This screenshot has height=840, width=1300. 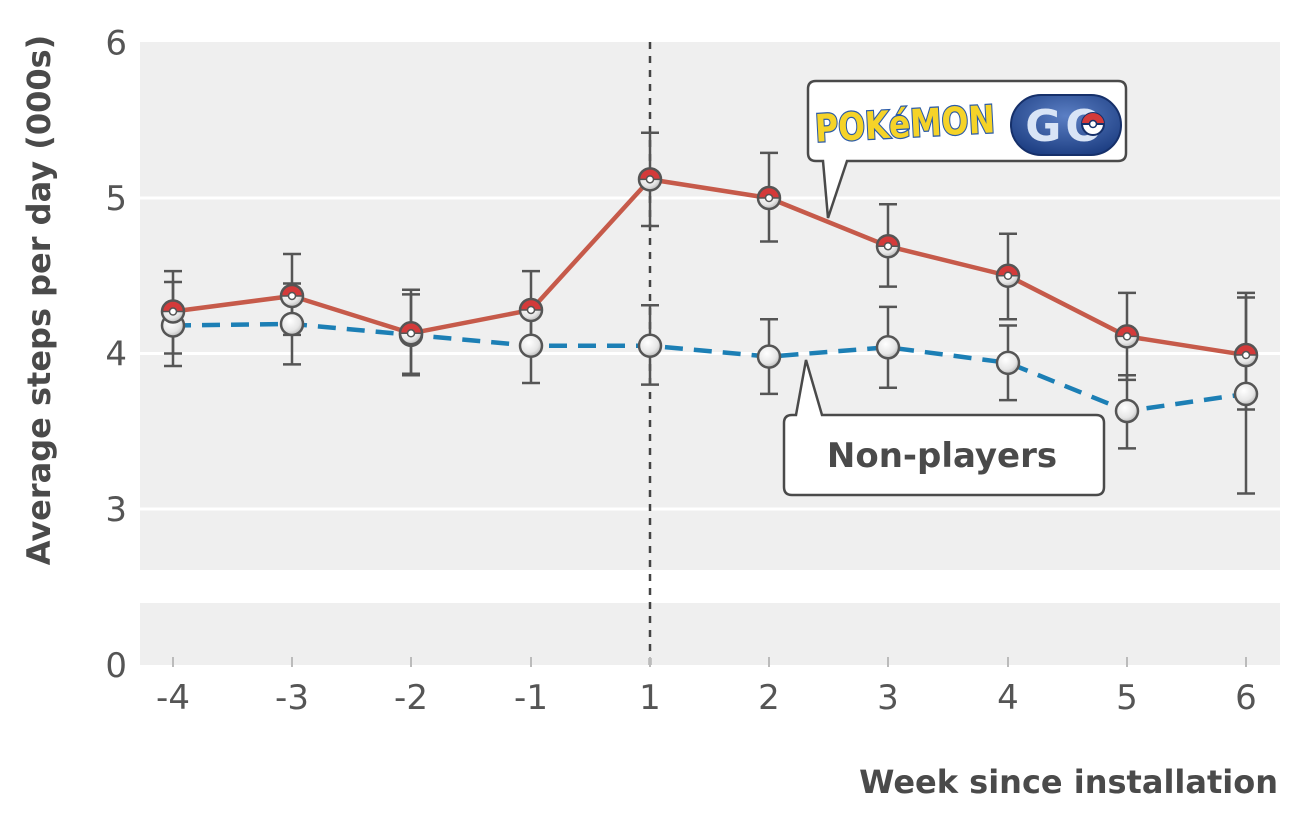 What do you see at coordinates (116, 510) in the screenshot?
I see `y-tick-label: 3` at bounding box center [116, 510].